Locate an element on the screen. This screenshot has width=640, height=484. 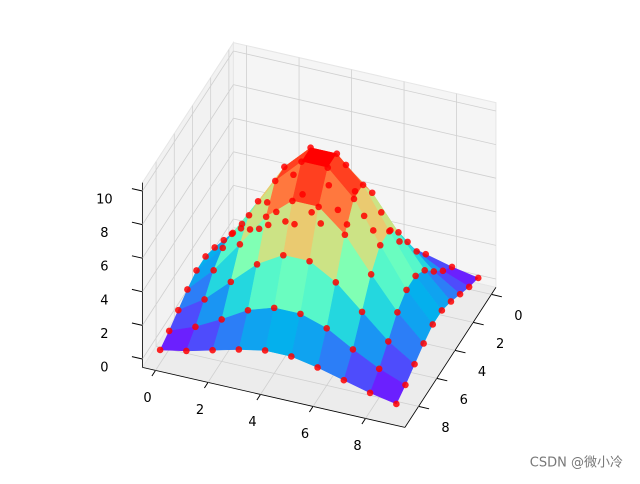
z-tick-label: 6 is located at coordinates (104, 267).